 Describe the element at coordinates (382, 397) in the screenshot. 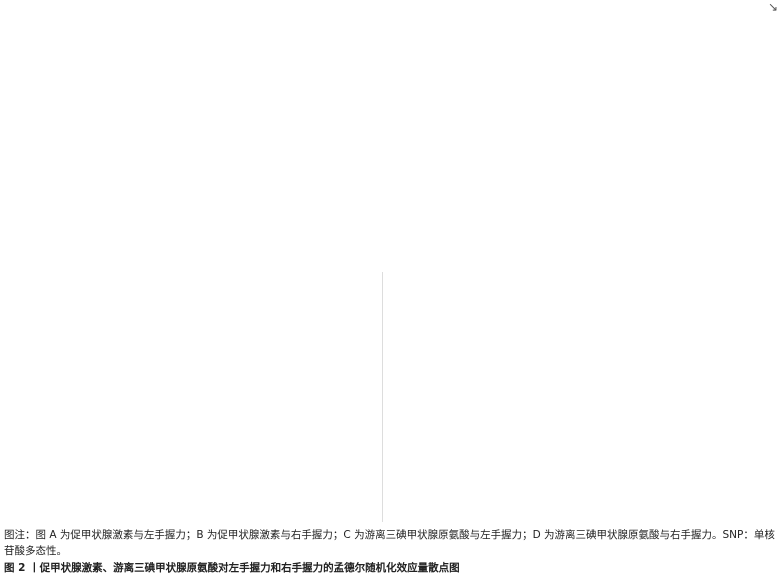

I see `panel-divider` at that location.